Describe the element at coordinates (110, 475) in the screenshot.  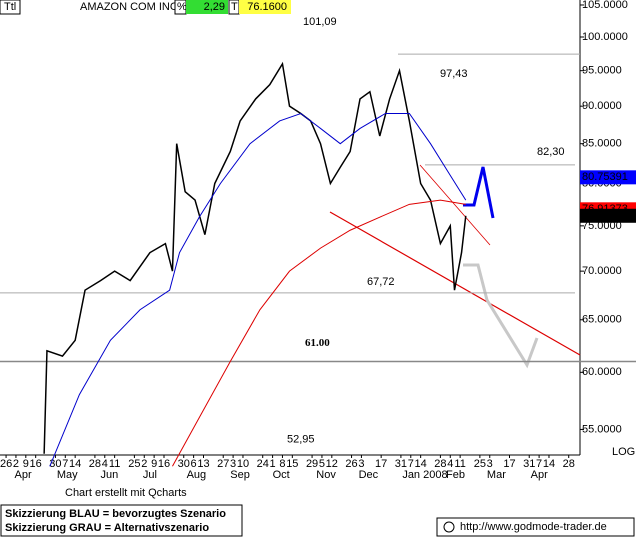
I see `month-label: Jun` at that location.